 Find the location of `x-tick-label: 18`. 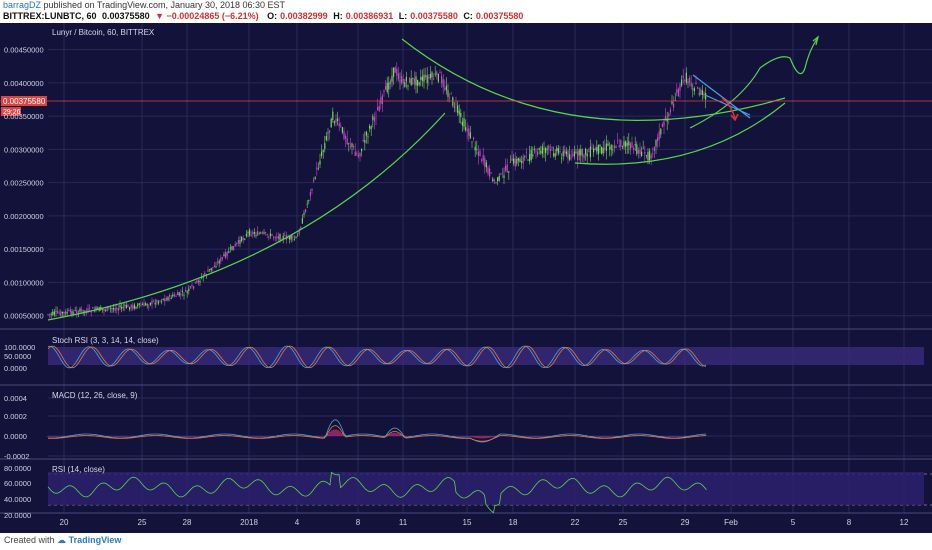

x-tick-label: 18 is located at coordinates (513, 522).